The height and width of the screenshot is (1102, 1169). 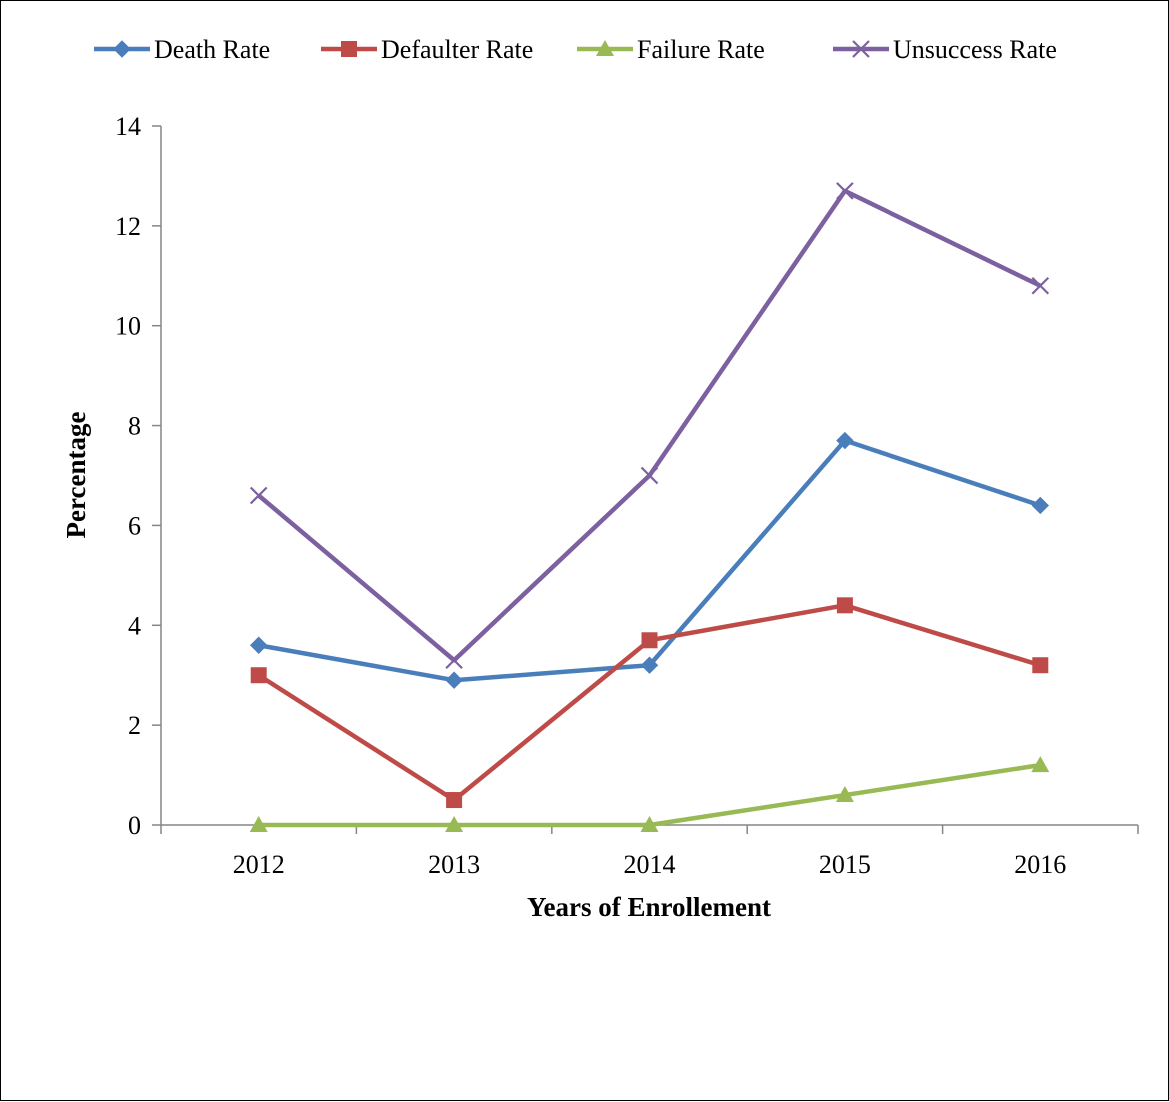 What do you see at coordinates (649, 794) in the screenshot?
I see `series-failure-rate` at bounding box center [649, 794].